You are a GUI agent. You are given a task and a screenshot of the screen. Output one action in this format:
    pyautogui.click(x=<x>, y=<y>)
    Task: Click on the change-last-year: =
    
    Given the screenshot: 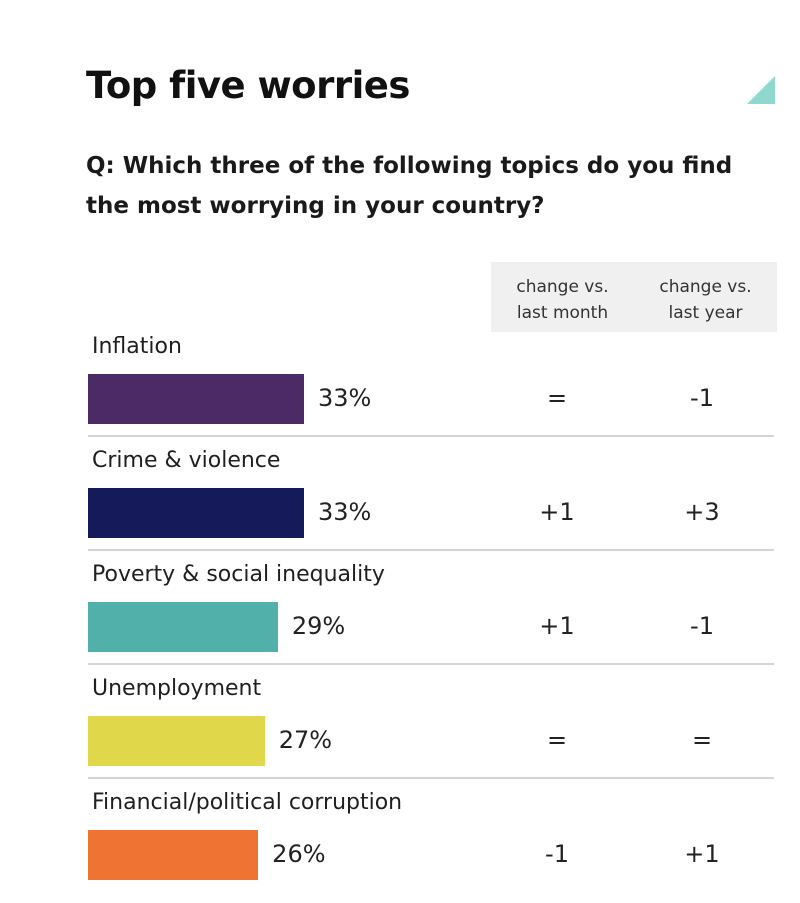 What is the action you would take?
    pyautogui.click(x=702, y=740)
    